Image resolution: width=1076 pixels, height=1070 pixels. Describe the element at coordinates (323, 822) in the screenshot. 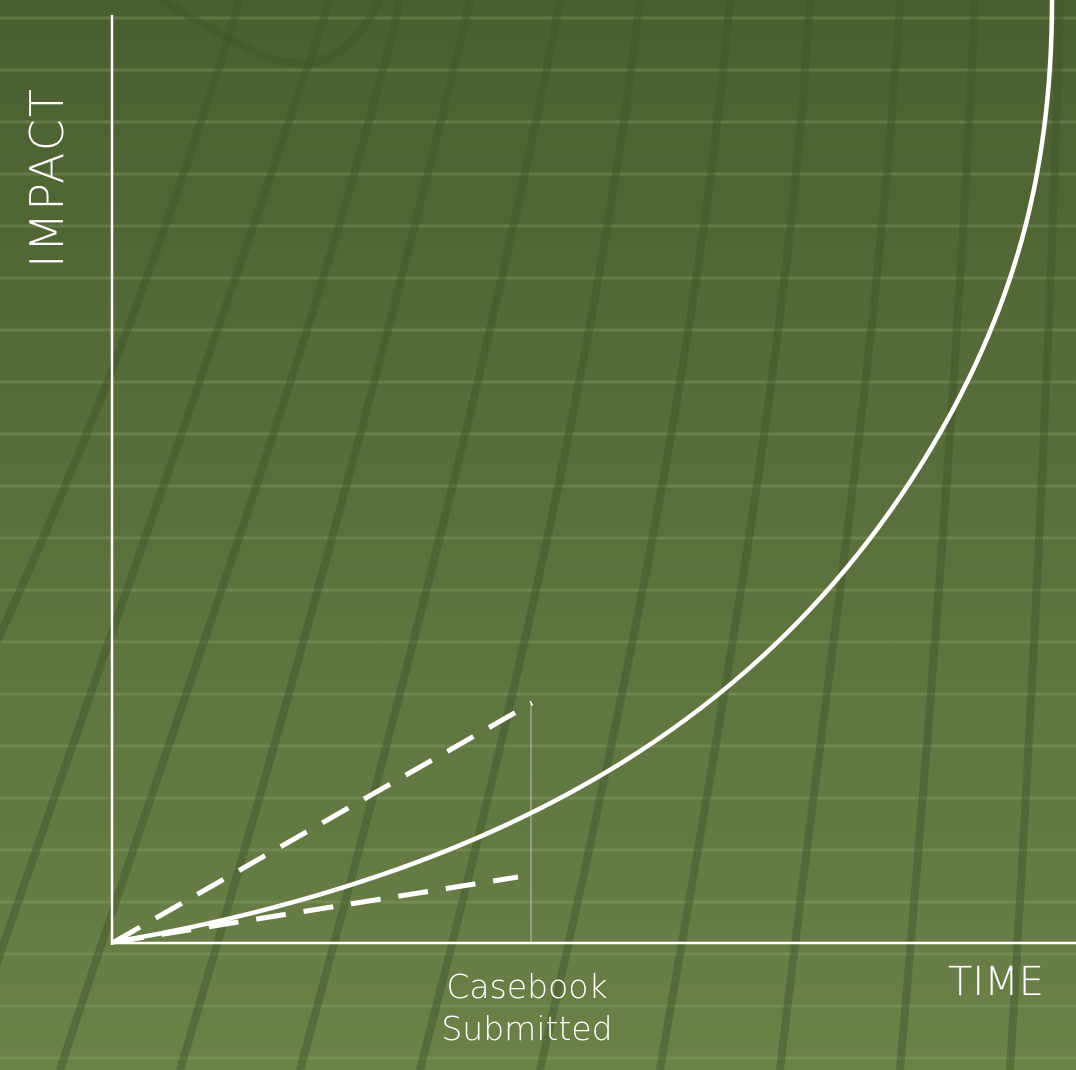

I see `upper-dashed-line` at that location.